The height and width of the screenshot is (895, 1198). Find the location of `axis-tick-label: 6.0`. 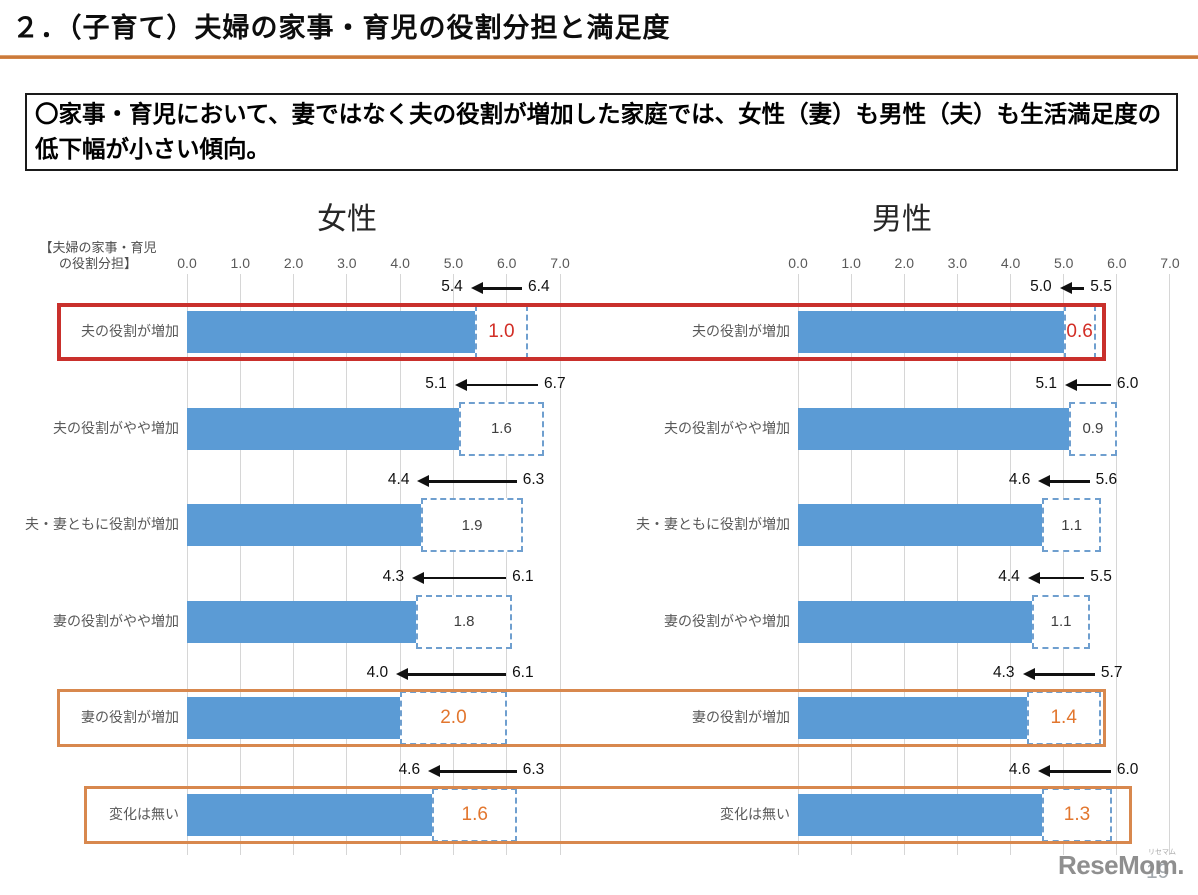

axis-tick-label: 6.0 is located at coordinates (507, 263).